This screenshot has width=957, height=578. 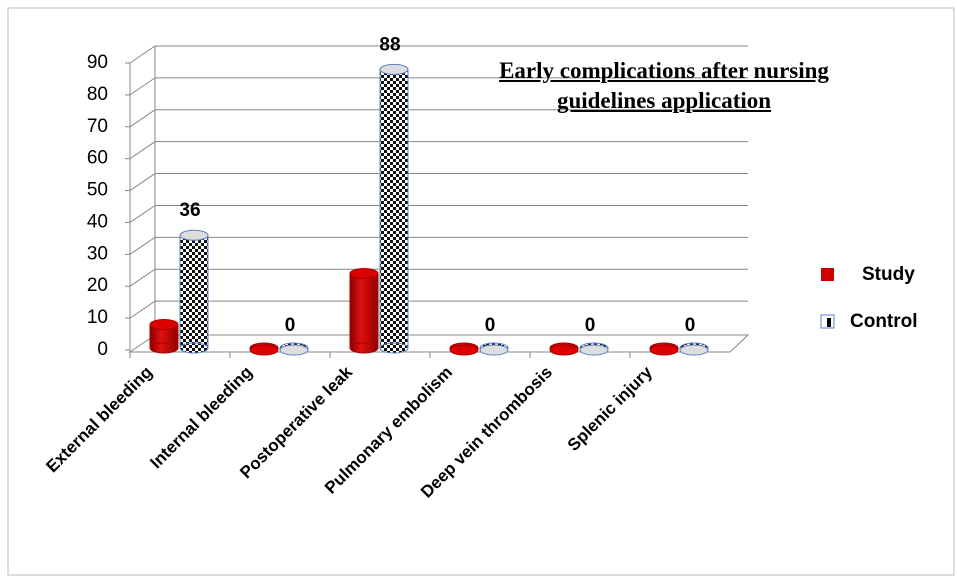 I want to click on x-tick-label: Splenic injury, so click(x=610, y=408).